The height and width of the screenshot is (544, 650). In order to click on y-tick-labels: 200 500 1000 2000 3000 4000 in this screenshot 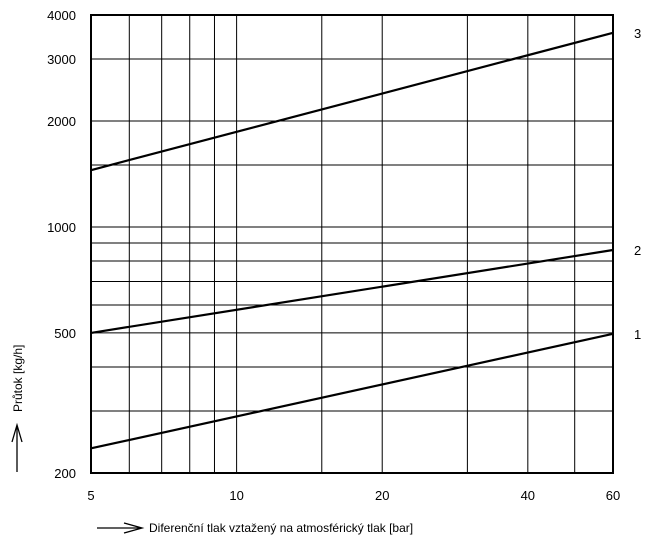, I will do `click(61, 244)`.